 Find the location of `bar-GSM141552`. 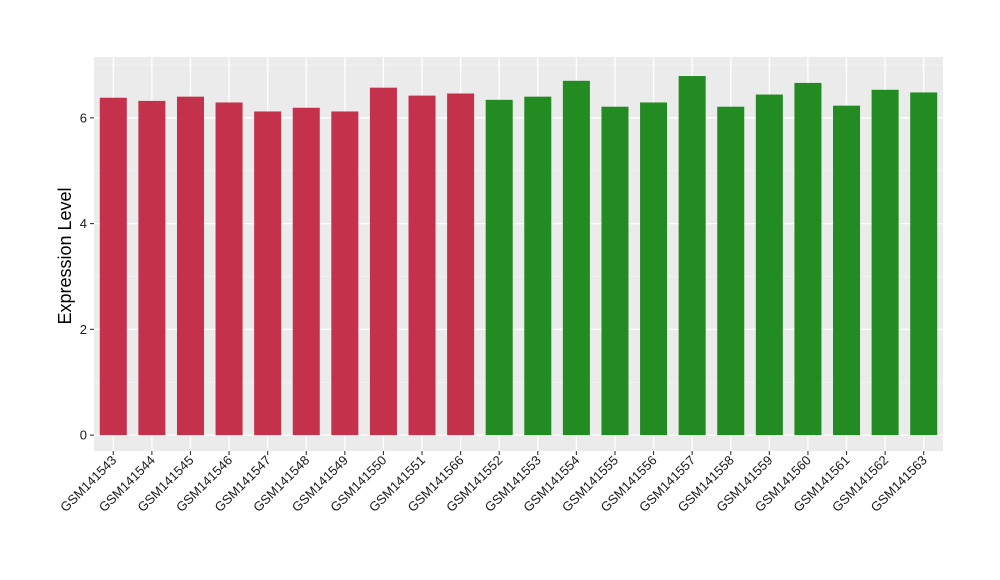

bar-GSM141552 is located at coordinates (499, 267).